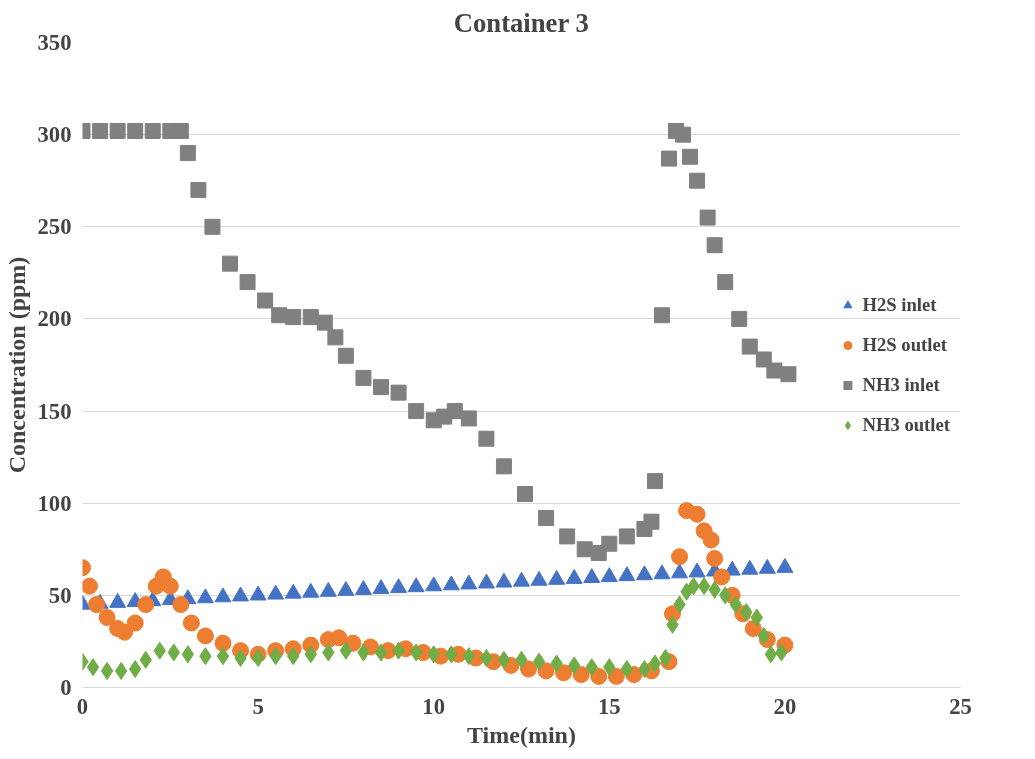 Image resolution: width=1035 pixels, height=759 pixels. What do you see at coordinates (899, 304) in the screenshot?
I see `legend-label: H2S inlet` at bounding box center [899, 304].